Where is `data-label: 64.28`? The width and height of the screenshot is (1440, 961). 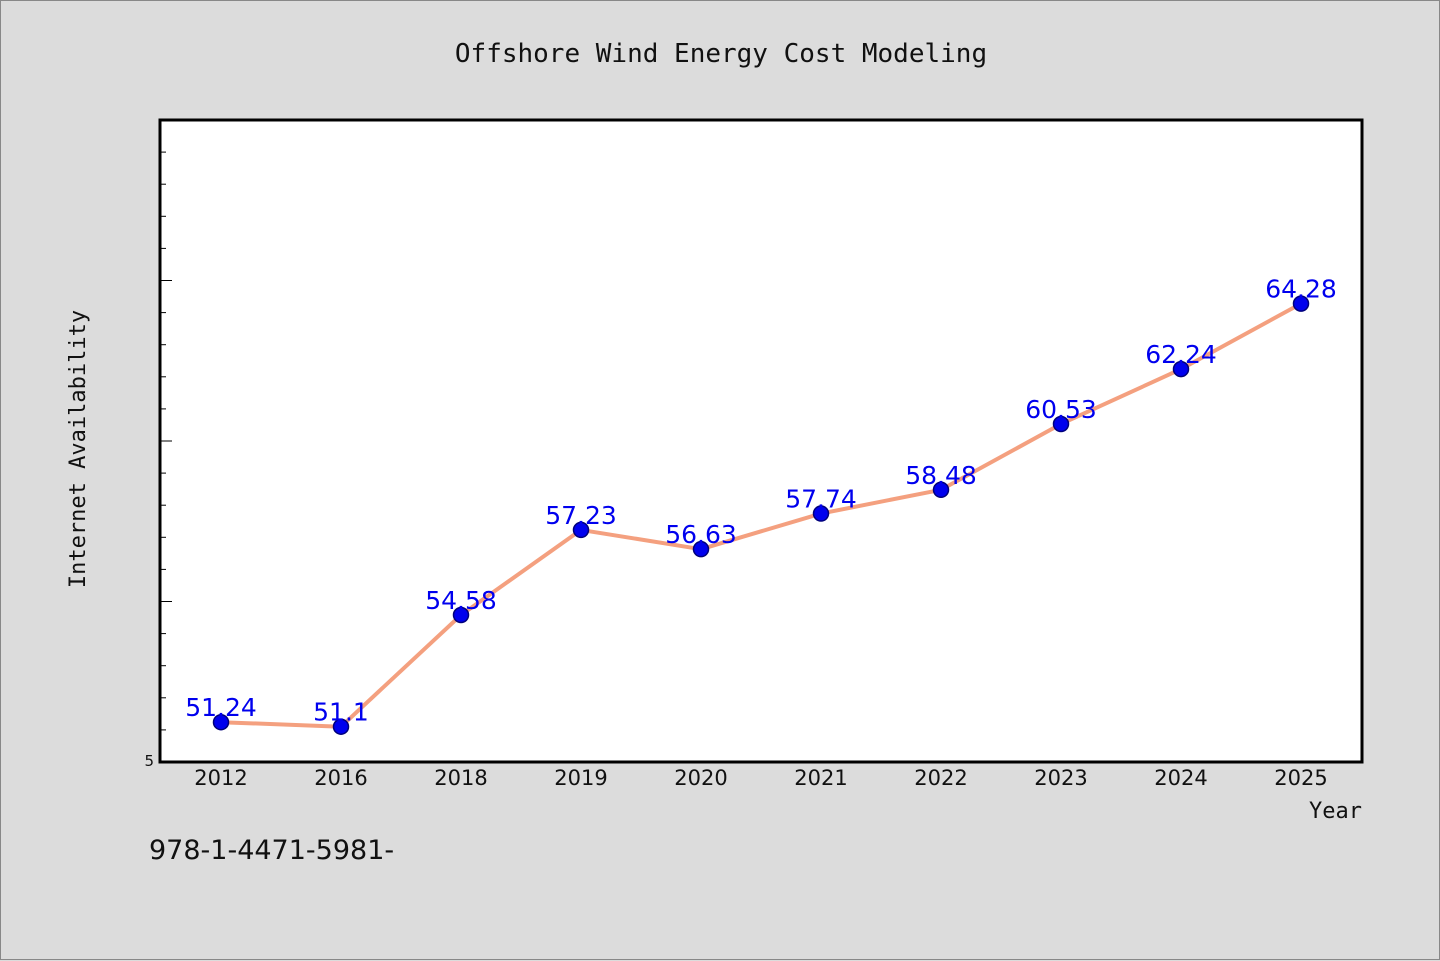 data-label: 64.28 is located at coordinates (1301, 289).